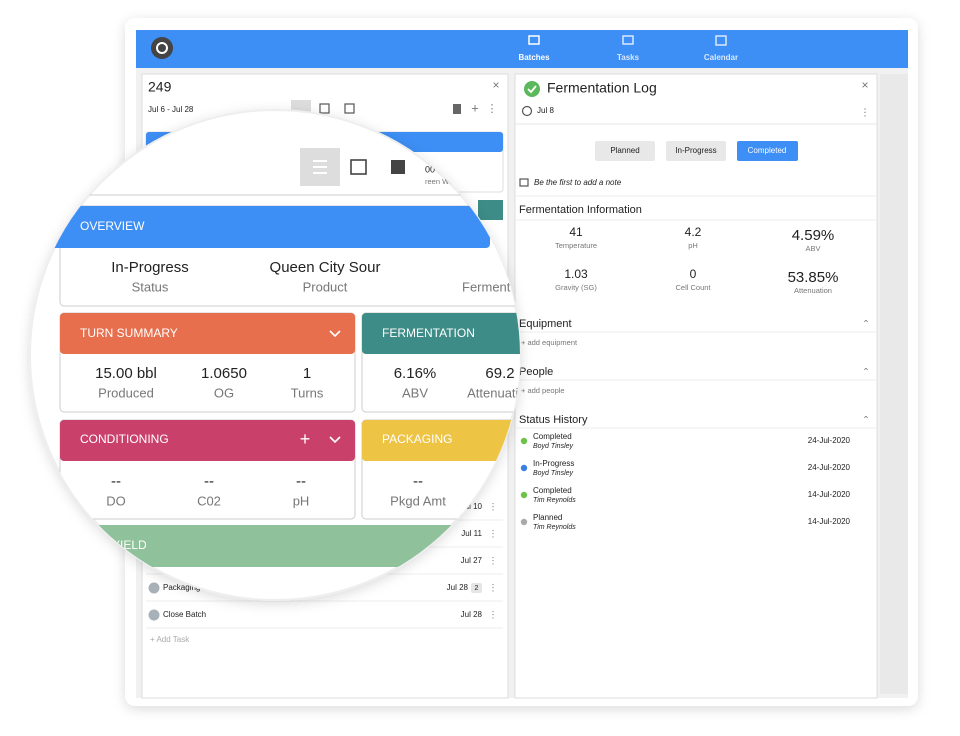 This screenshot has height=736, width=960. What do you see at coordinates (628, 57) in the screenshot?
I see `nav-label: Tasks` at bounding box center [628, 57].